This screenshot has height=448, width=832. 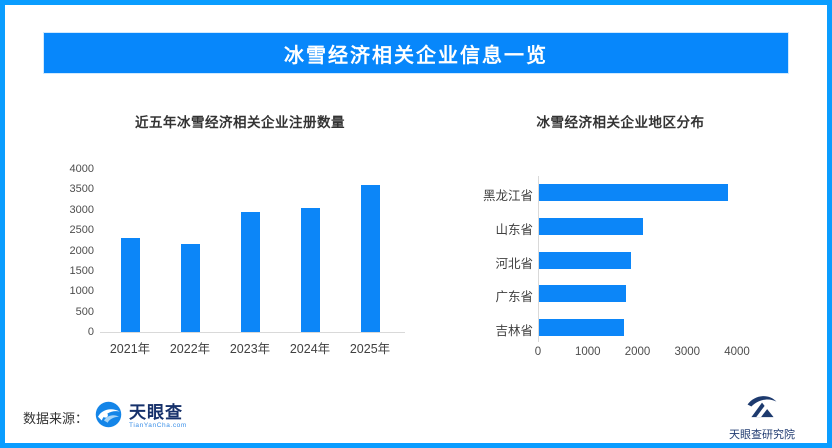 What do you see at coordinates (130, 285) in the screenshot?
I see `bar-2021年` at bounding box center [130, 285].